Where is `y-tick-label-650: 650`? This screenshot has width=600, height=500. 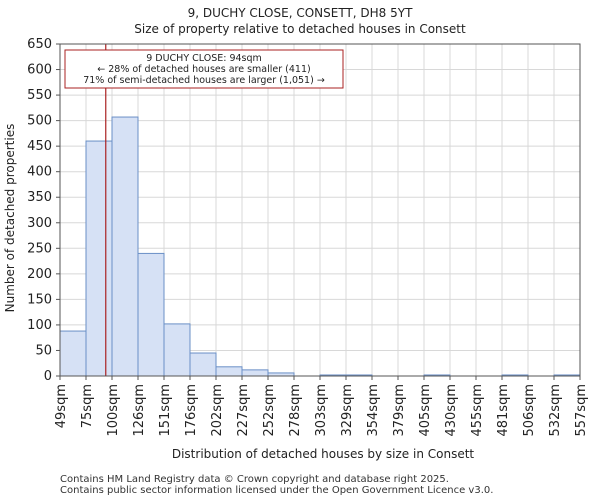 y-tick-label-650: 650 is located at coordinates (39, 44).